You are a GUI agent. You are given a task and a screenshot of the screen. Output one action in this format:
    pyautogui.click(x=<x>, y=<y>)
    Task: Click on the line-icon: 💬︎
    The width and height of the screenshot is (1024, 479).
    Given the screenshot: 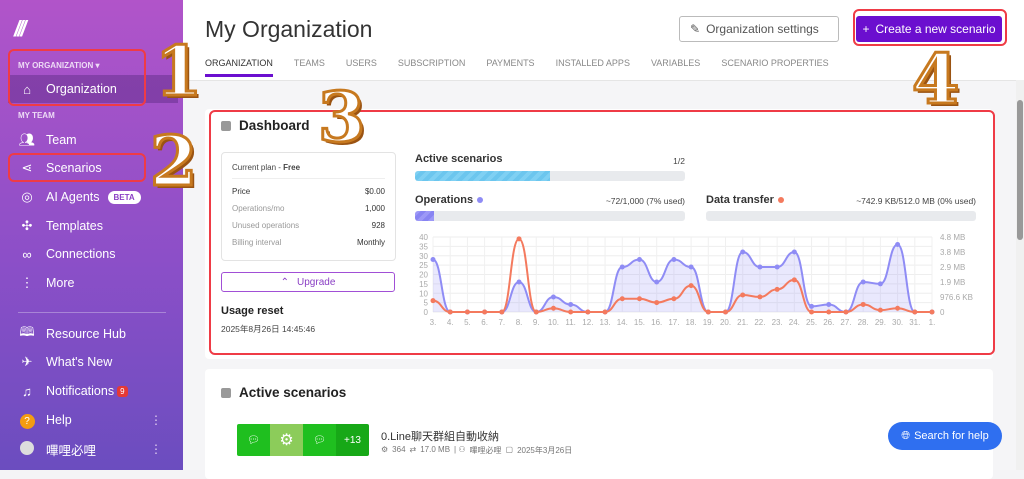 What is the action you would take?
    pyautogui.click(x=253, y=440)
    